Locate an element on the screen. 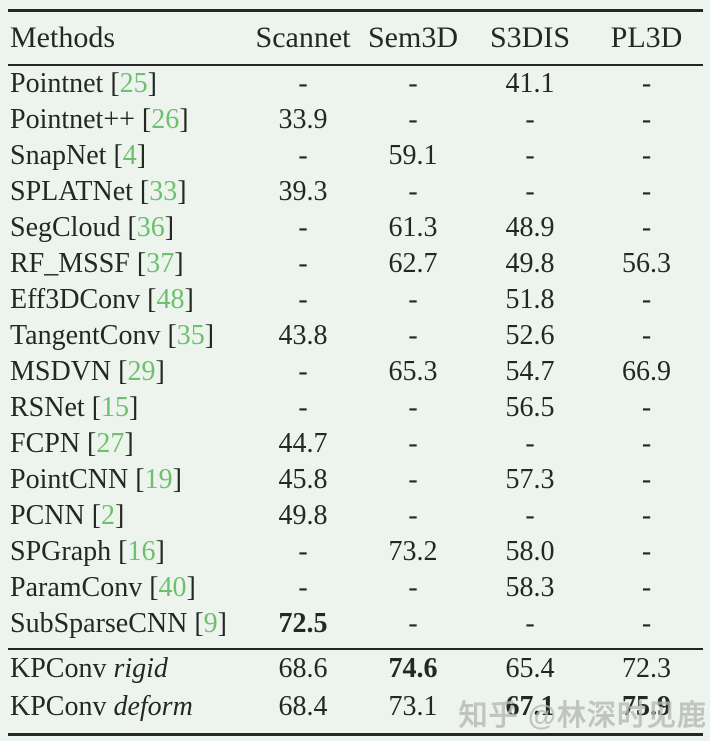 This screenshot has width=710, height=741. table-header-row: Methods Scannet Sem3D S3DIS PL3D is located at coordinates (355, 38).